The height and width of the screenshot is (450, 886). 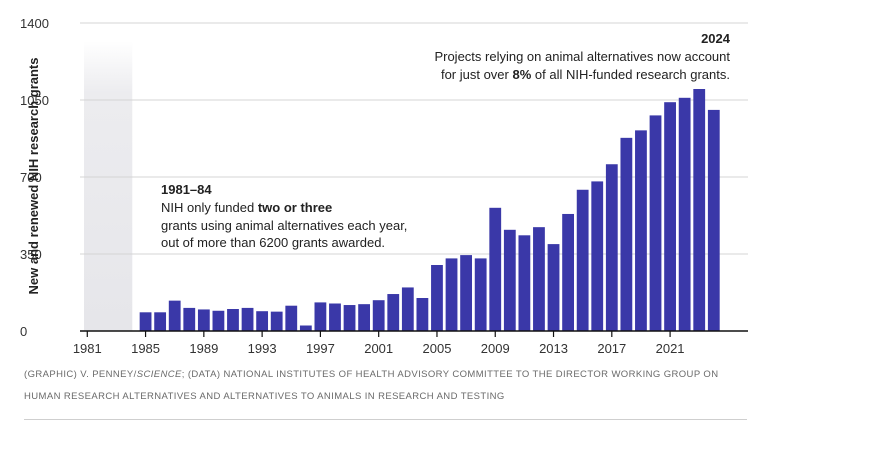 I want to click on bar-2021, so click(x=670, y=216).